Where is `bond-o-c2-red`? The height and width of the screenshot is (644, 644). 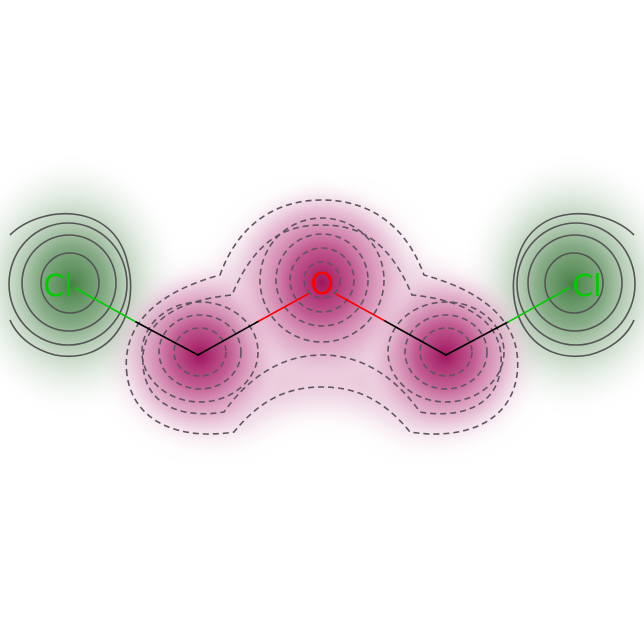 bond-o-c2-red is located at coordinates (360, 307).